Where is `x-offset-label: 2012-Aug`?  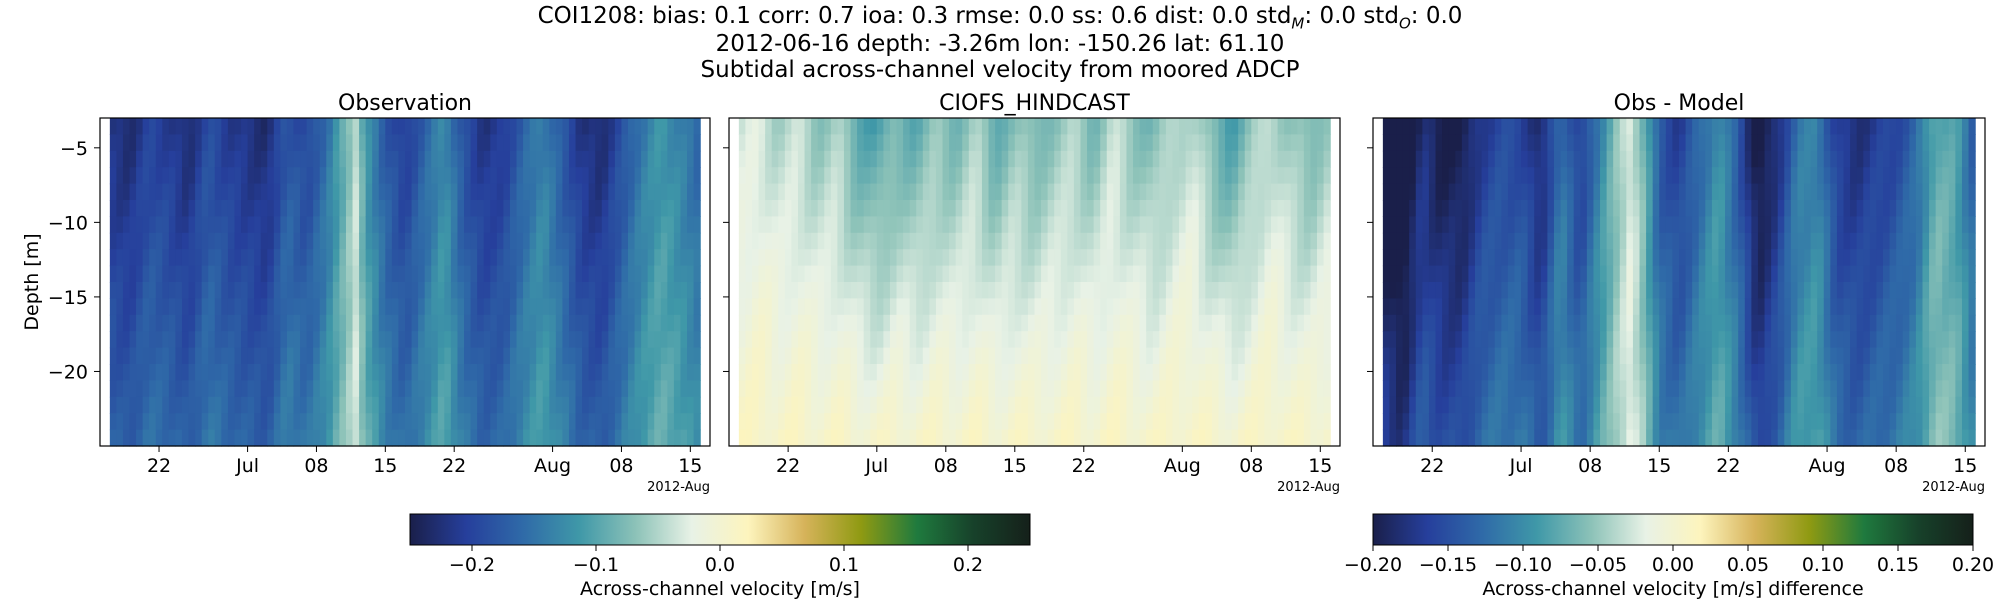 x-offset-label: 2012-Aug is located at coordinates (678, 487).